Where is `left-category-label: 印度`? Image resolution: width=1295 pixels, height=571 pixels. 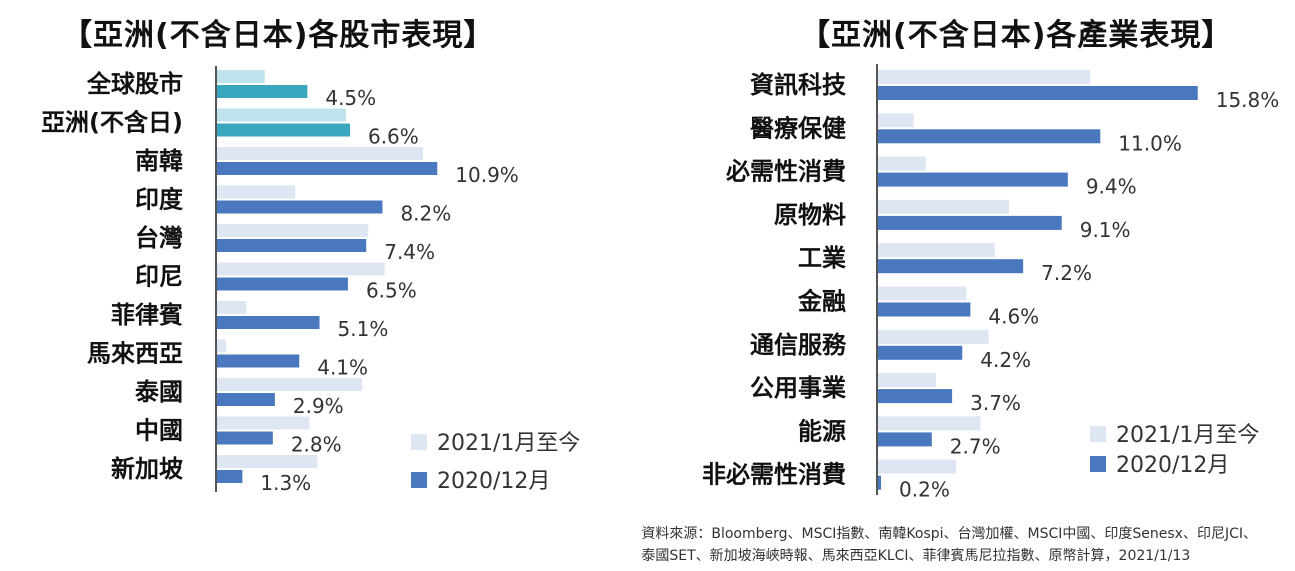
left-category-label: 印度 is located at coordinates (159, 200).